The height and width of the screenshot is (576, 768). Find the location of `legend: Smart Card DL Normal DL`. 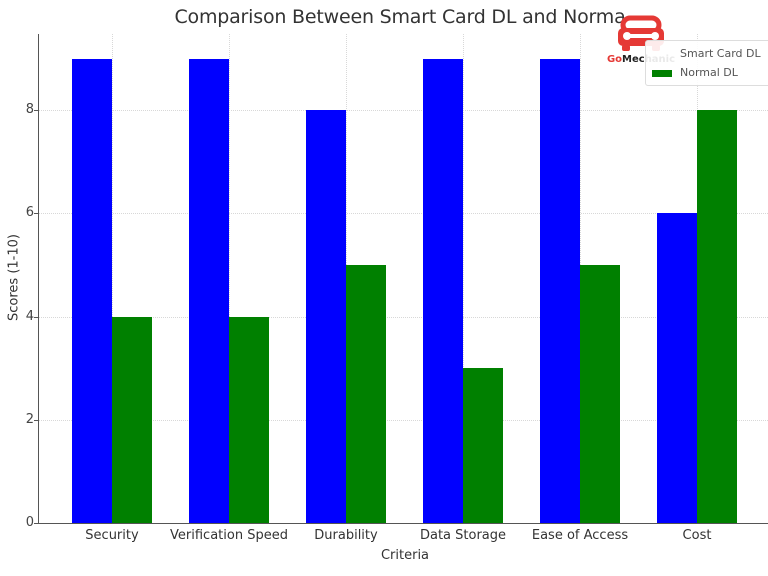

legend: Smart Card DL Normal DL is located at coordinates (706, 63).